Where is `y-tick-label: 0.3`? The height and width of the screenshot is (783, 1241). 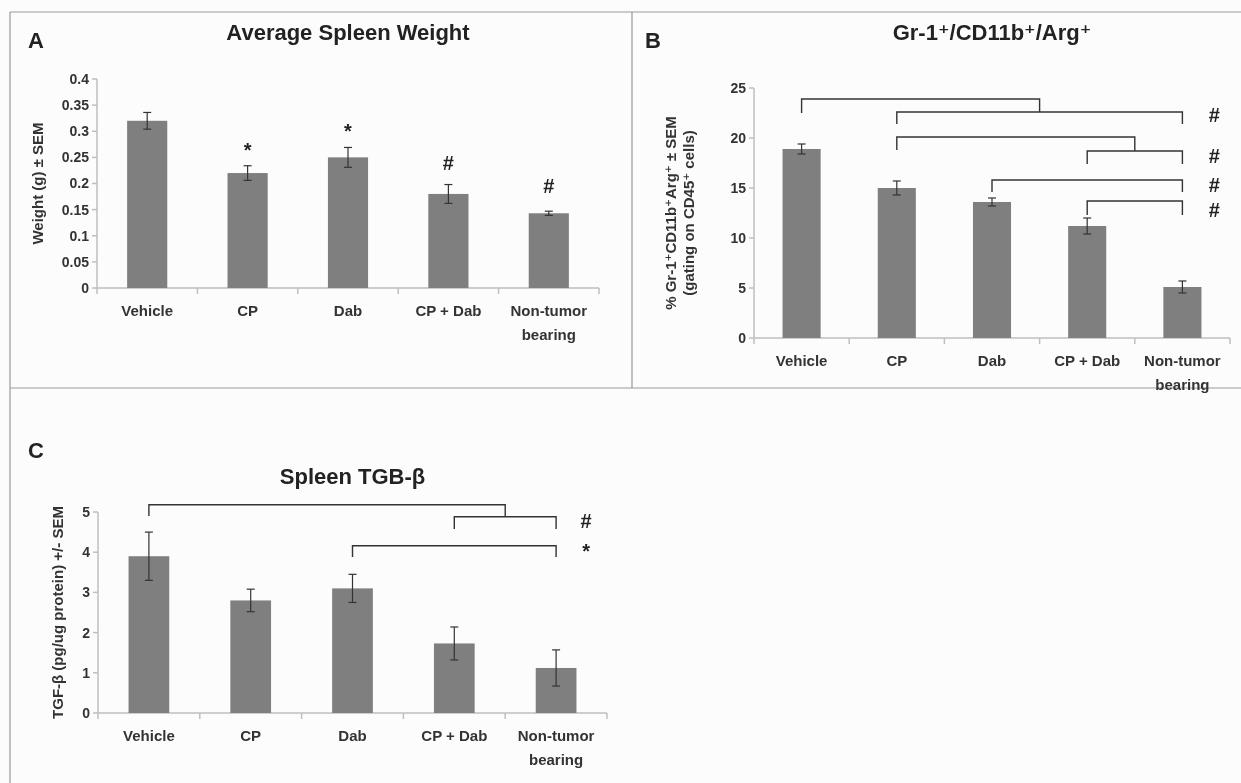 y-tick-label: 0.3 is located at coordinates (79, 131).